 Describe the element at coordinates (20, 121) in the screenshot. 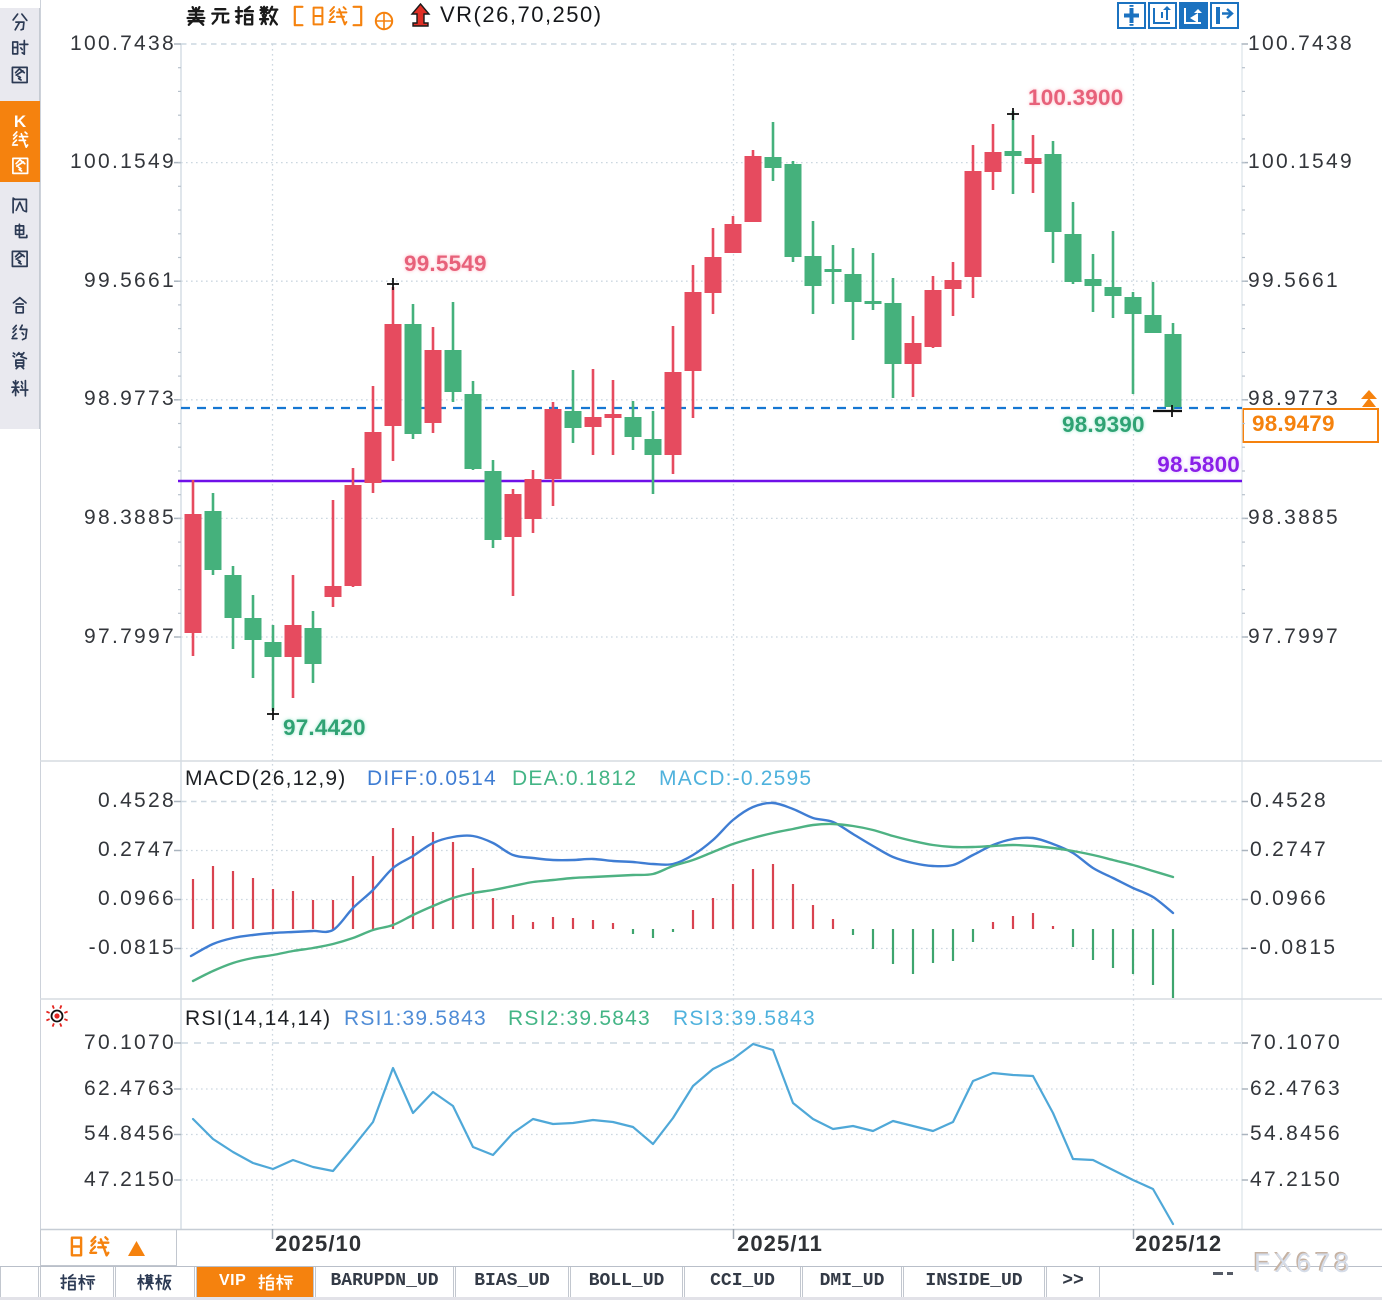

I see `svg-text: K` at that location.